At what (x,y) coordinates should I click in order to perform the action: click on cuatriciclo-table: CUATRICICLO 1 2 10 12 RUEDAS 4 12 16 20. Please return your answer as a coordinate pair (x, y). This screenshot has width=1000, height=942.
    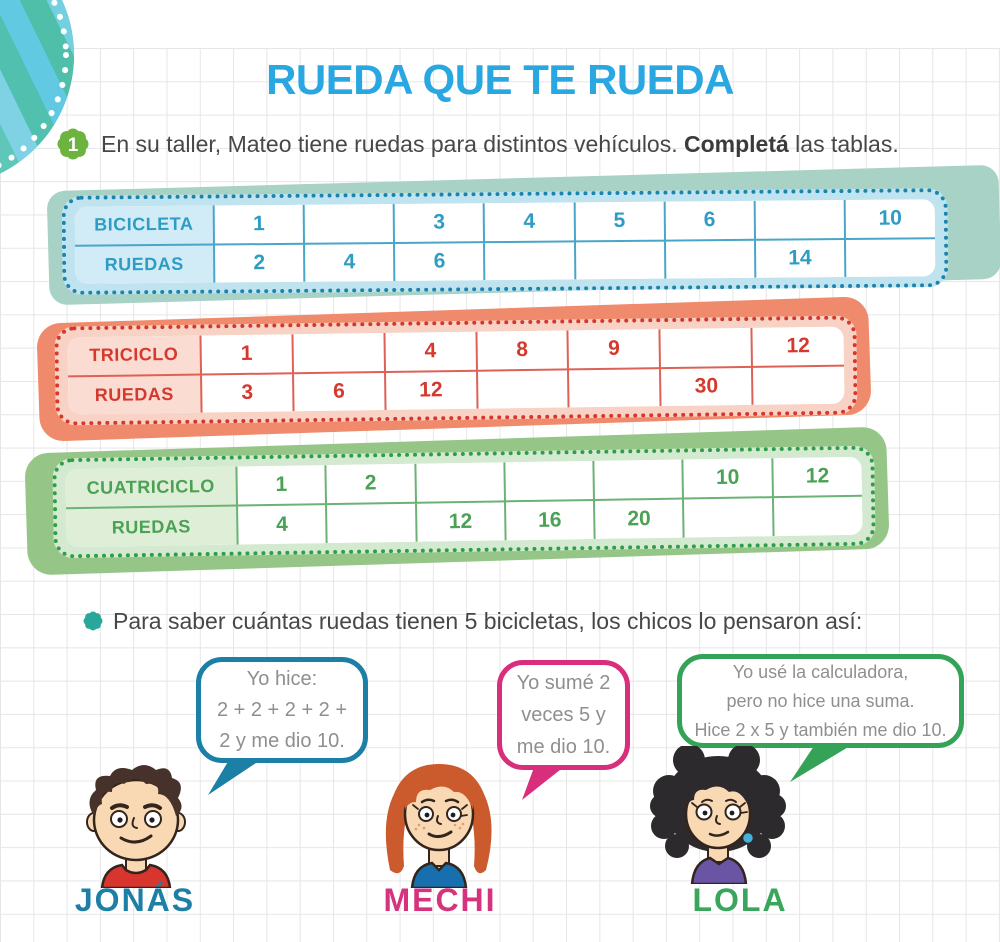
    Looking at the image, I should click on (464, 502).